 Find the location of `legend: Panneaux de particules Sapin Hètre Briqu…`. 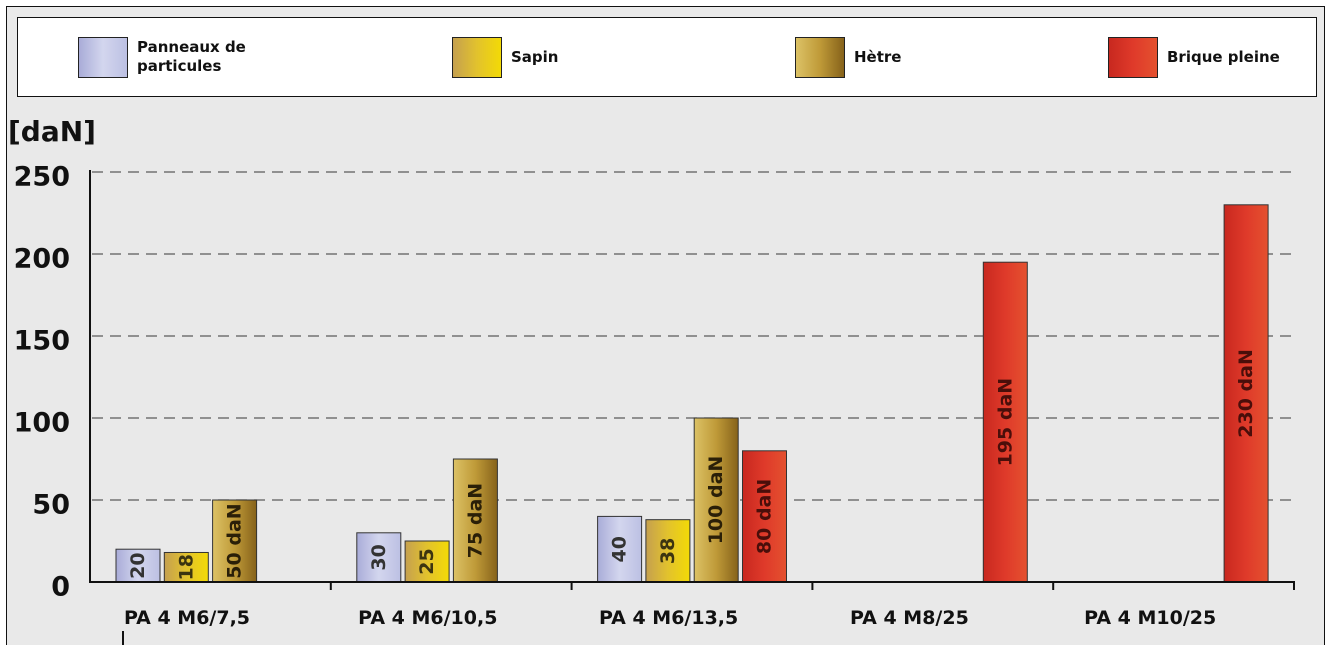

legend: Panneaux de particules Sapin Hètre Briqu… is located at coordinates (667, 57).